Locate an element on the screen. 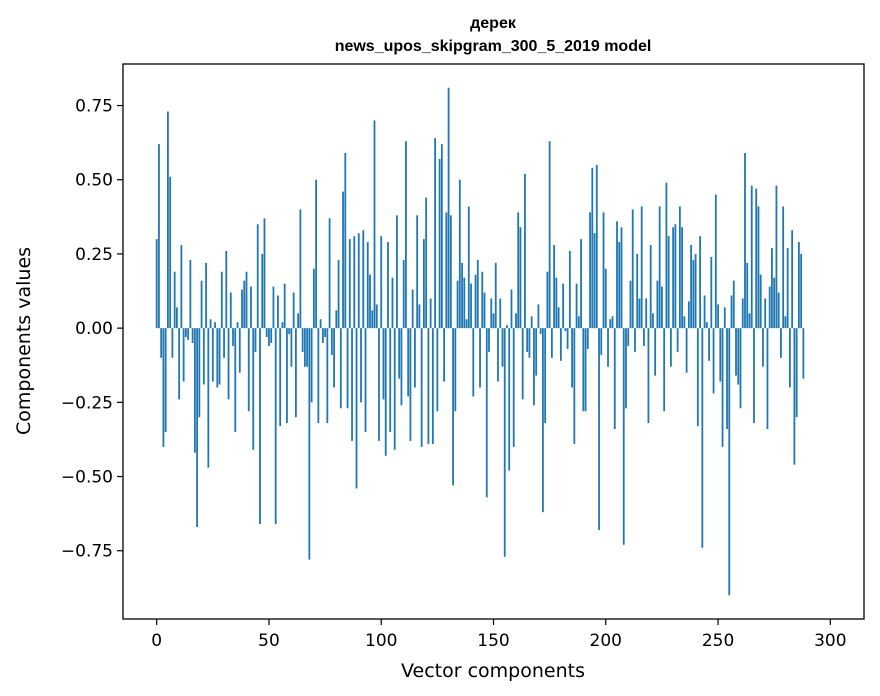 The image size is (880, 696). x-tick-label-200: 200 is located at coordinates (606, 641).